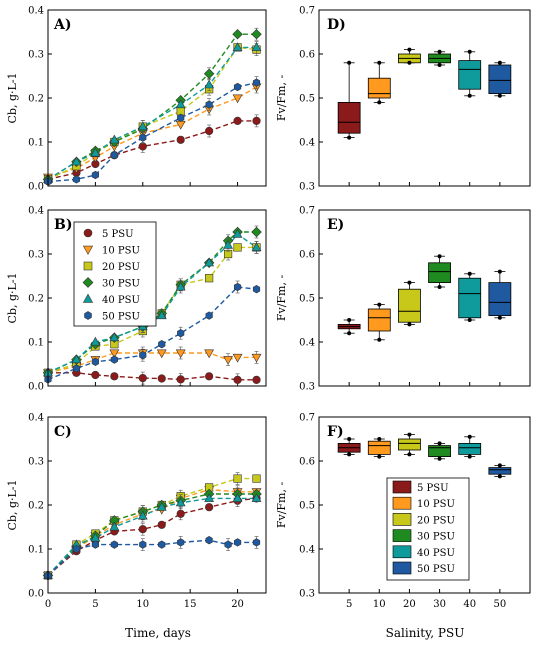 This screenshot has width=550, height=645. I want to click on panel-label: A), so click(62, 25).